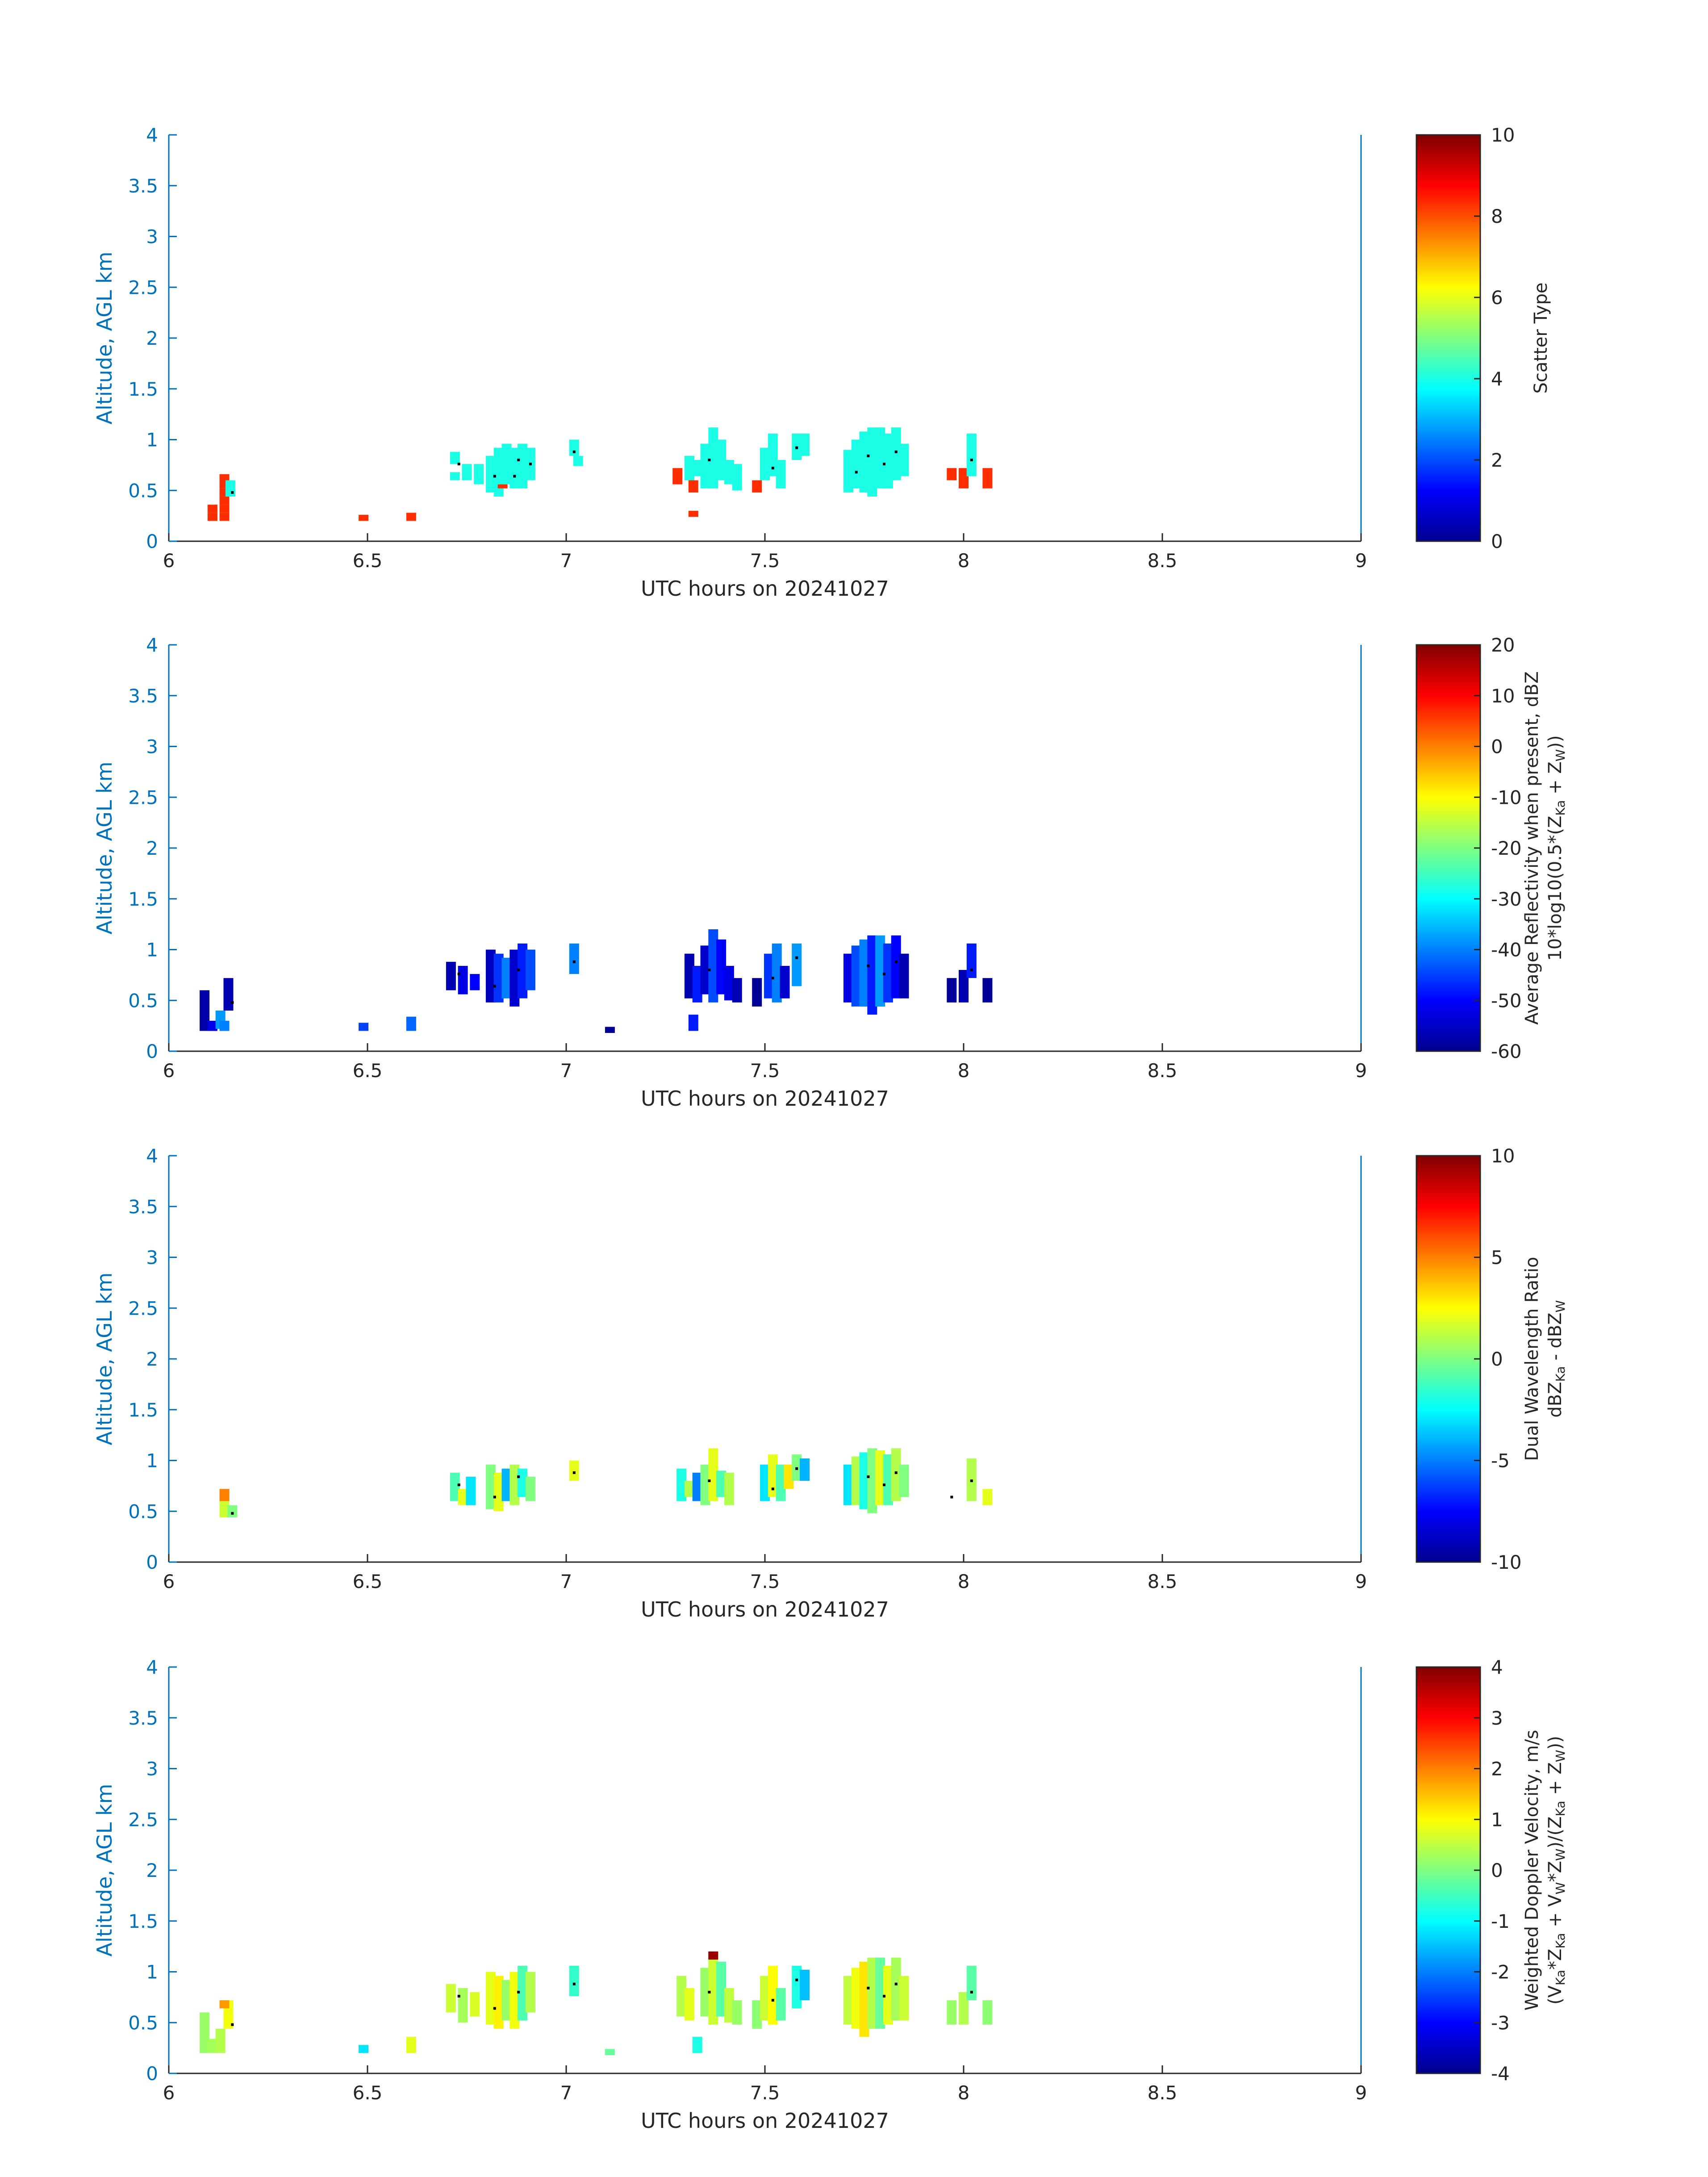 The width and height of the screenshot is (1708, 2177). Describe the element at coordinates (566, 1071) in the screenshot. I see `x-tick-label: 7` at that location.